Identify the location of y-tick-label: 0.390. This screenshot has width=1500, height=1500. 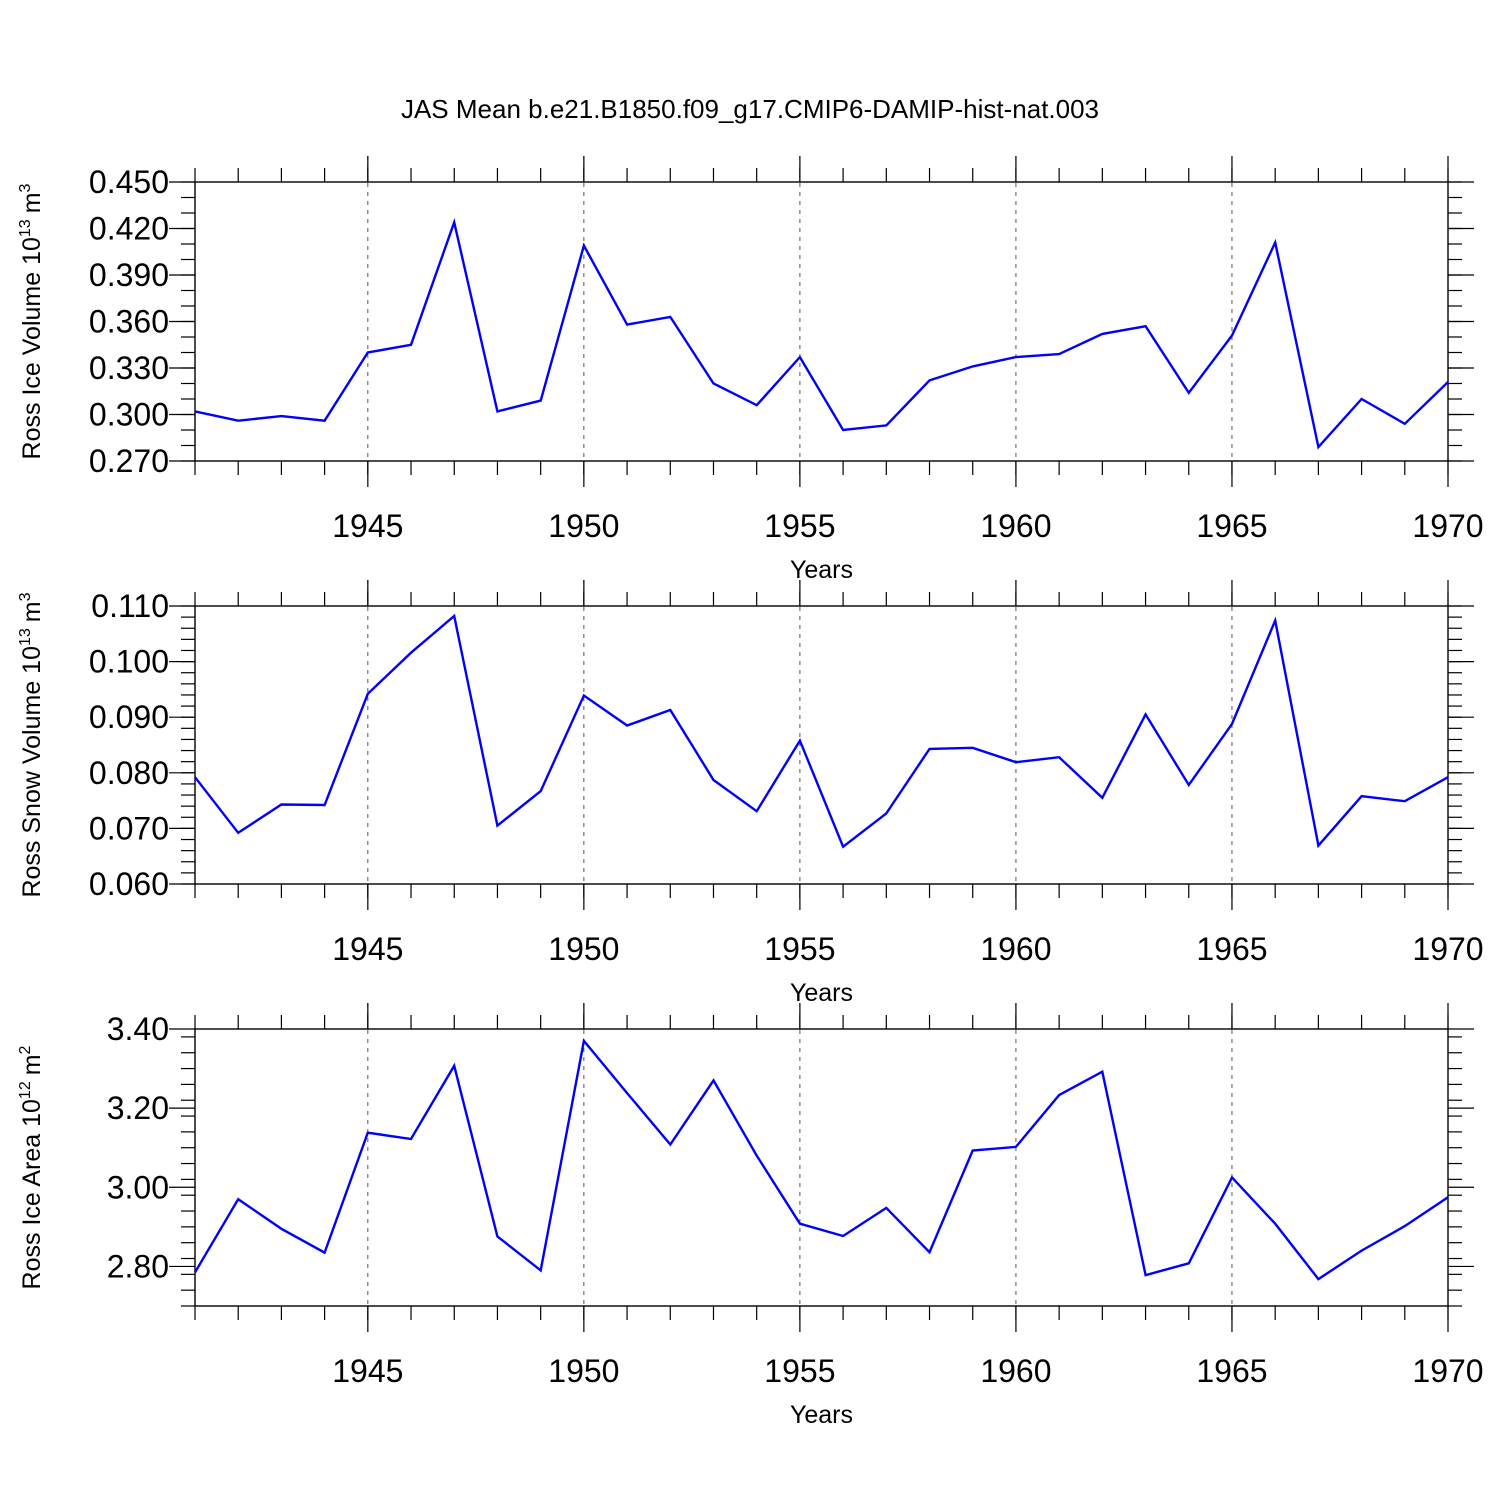
(129, 275).